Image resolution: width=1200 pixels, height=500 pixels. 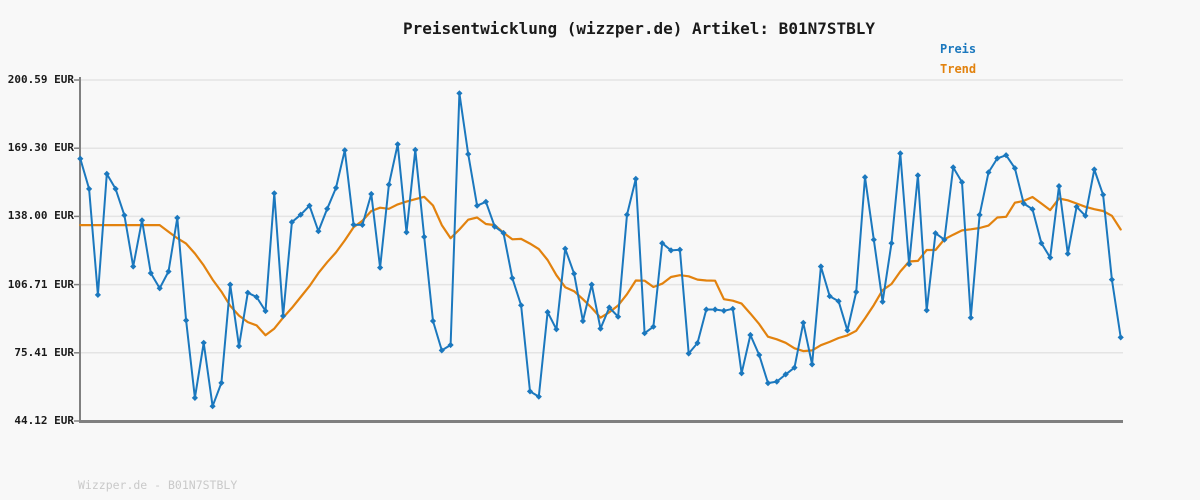 I want to click on legend-preis-label: Preis, so click(x=958, y=49).